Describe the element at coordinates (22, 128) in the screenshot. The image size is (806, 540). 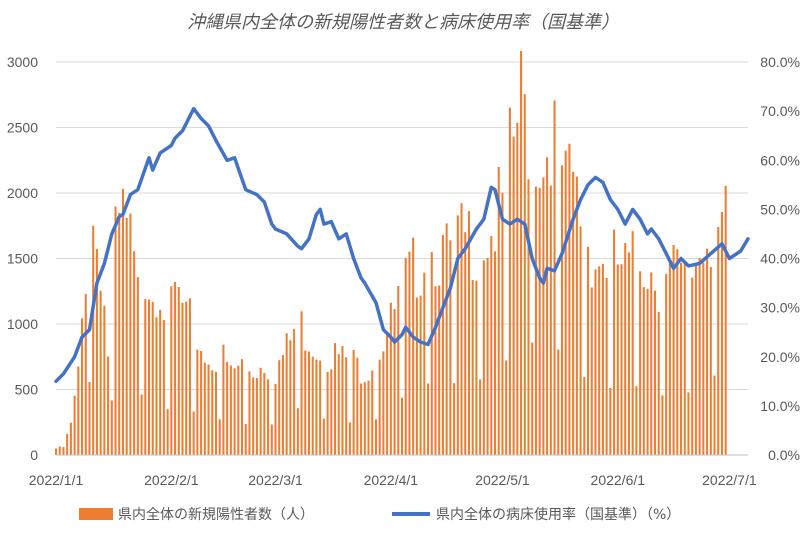
I see `y-left-tick-label: 2500` at that location.